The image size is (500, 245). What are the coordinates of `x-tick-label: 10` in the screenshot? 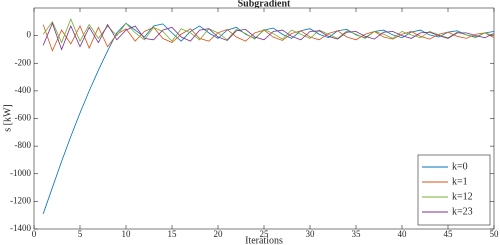 It's located at (127, 234).